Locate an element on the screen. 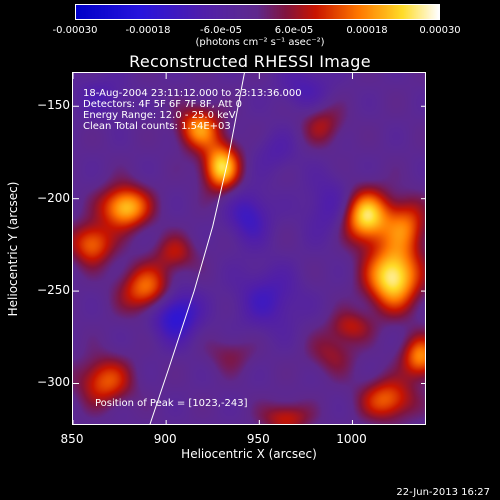  annotation-energy-range: Energy Range: 12.0 - 25.0 keV is located at coordinates (159, 115).